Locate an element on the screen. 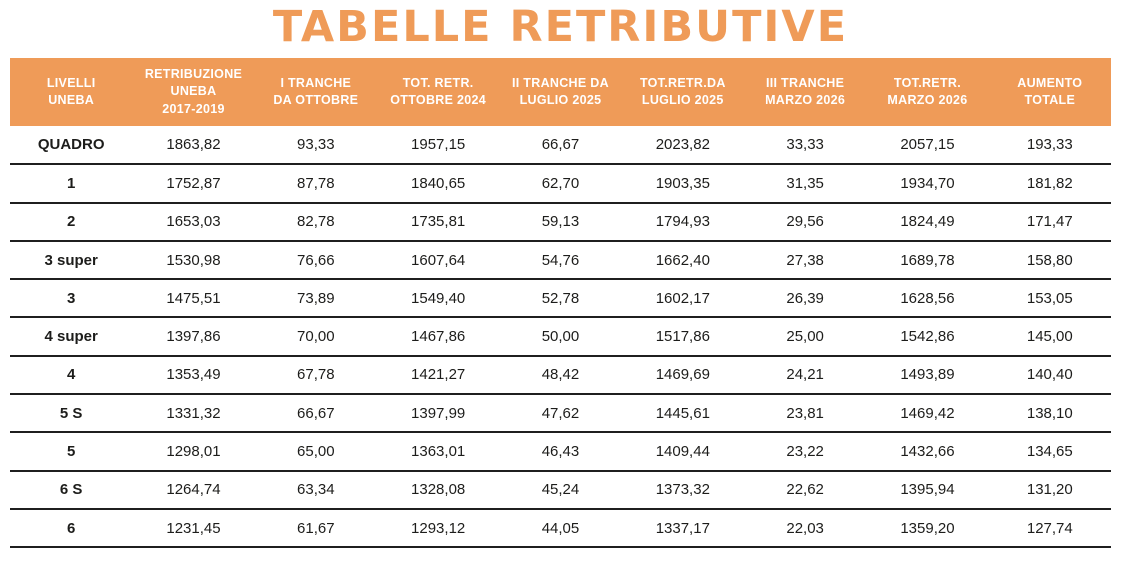 This screenshot has width=1121, height=565. cell-value: 1662,40 is located at coordinates (682, 260).